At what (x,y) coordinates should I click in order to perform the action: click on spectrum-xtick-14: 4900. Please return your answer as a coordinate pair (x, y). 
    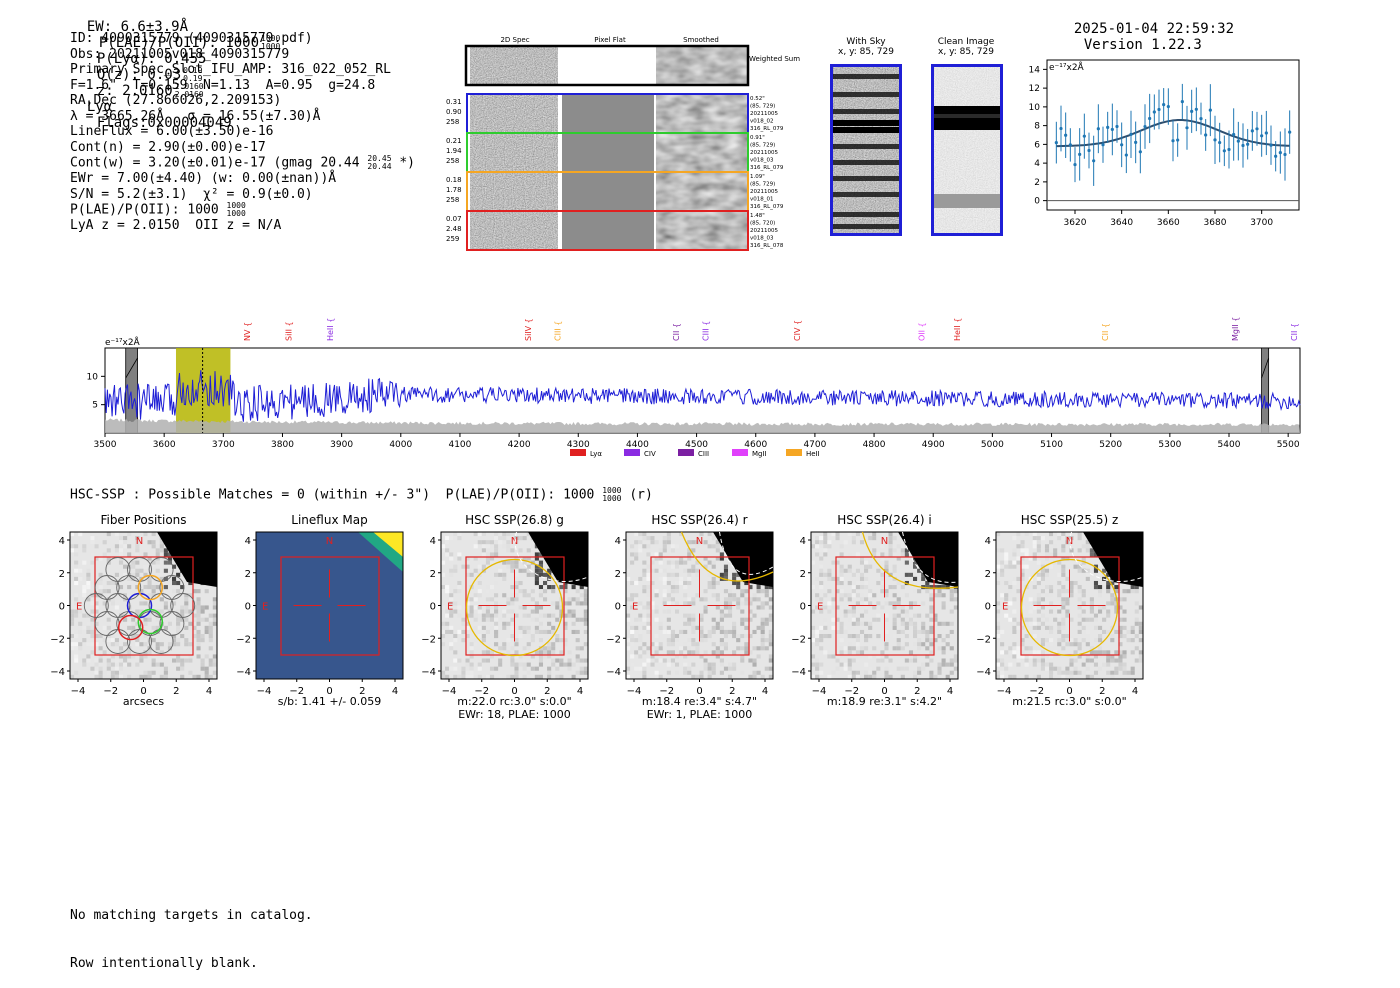
    Looking at the image, I should click on (933, 445).